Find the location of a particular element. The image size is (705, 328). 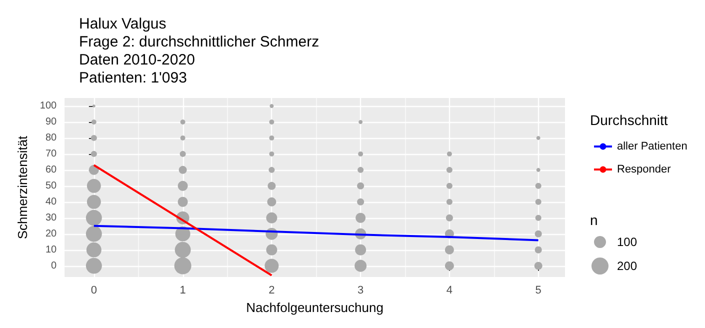

x-tick-label: 5 is located at coordinates (538, 290).